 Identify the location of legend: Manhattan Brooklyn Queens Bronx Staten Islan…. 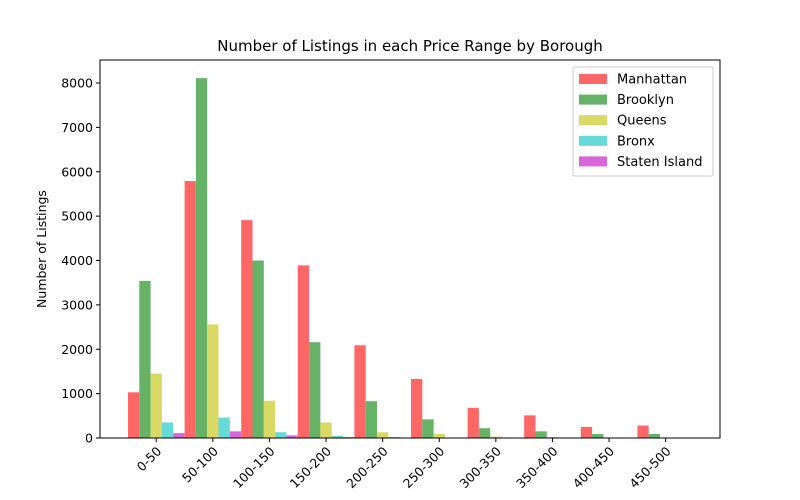
(643, 121).